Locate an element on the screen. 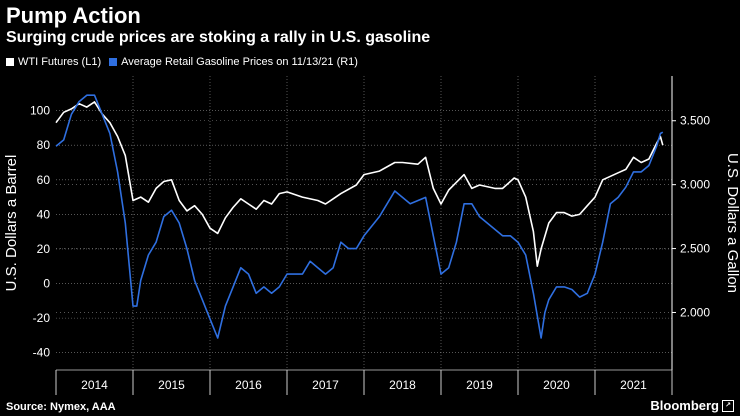  x-tick-label: 2020 is located at coordinates (556, 385).